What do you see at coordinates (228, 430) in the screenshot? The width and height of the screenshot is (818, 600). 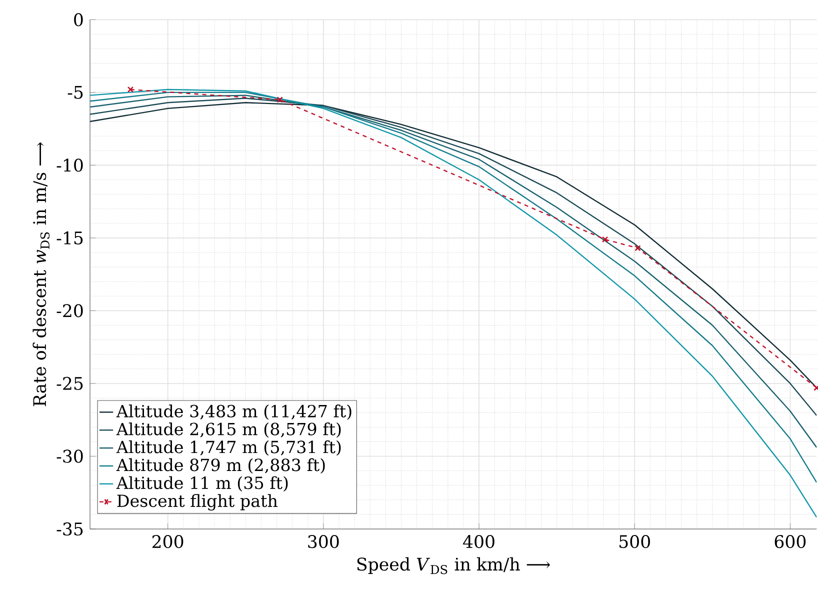 I see `legend-label: Altitude 2,615 m (8,579 ft)` at bounding box center [228, 430].